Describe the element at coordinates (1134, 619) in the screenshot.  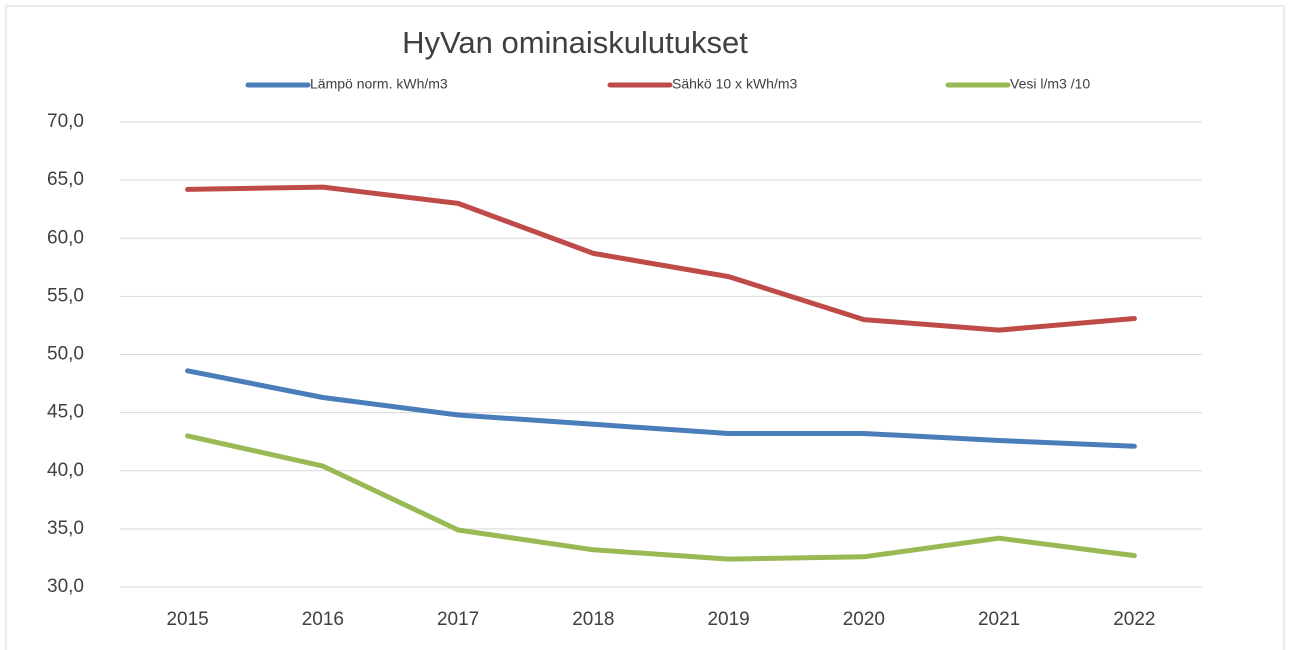
I see `x-tick-label: 2022` at that location.